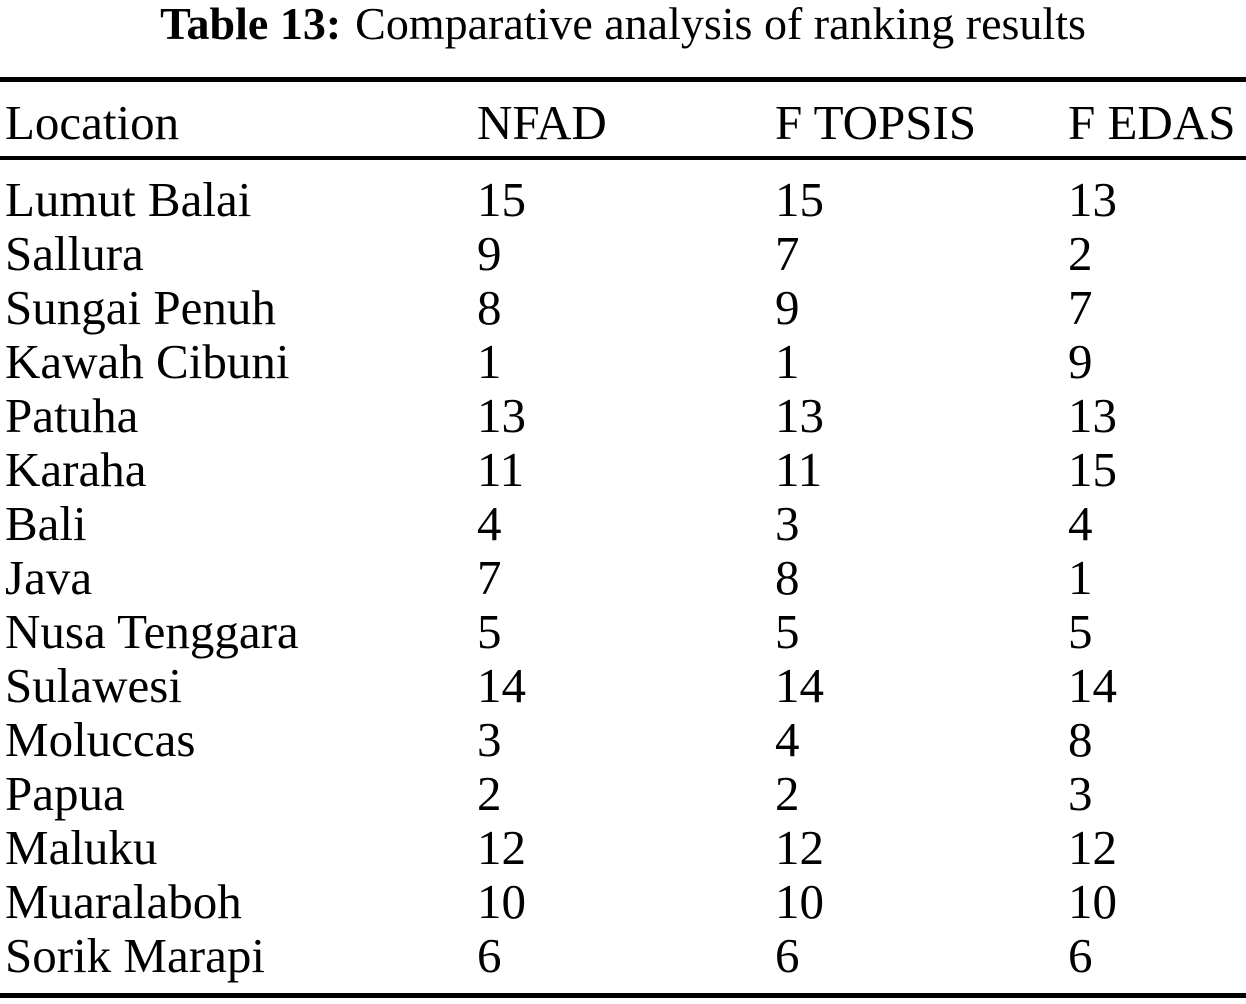 This screenshot has height=1004, width=1246. What do you see at coordinates (623, 632) in the screenshot?
I see `table-row: Nusa Tenggara 5 5 5` at bounding box center [623, 632].